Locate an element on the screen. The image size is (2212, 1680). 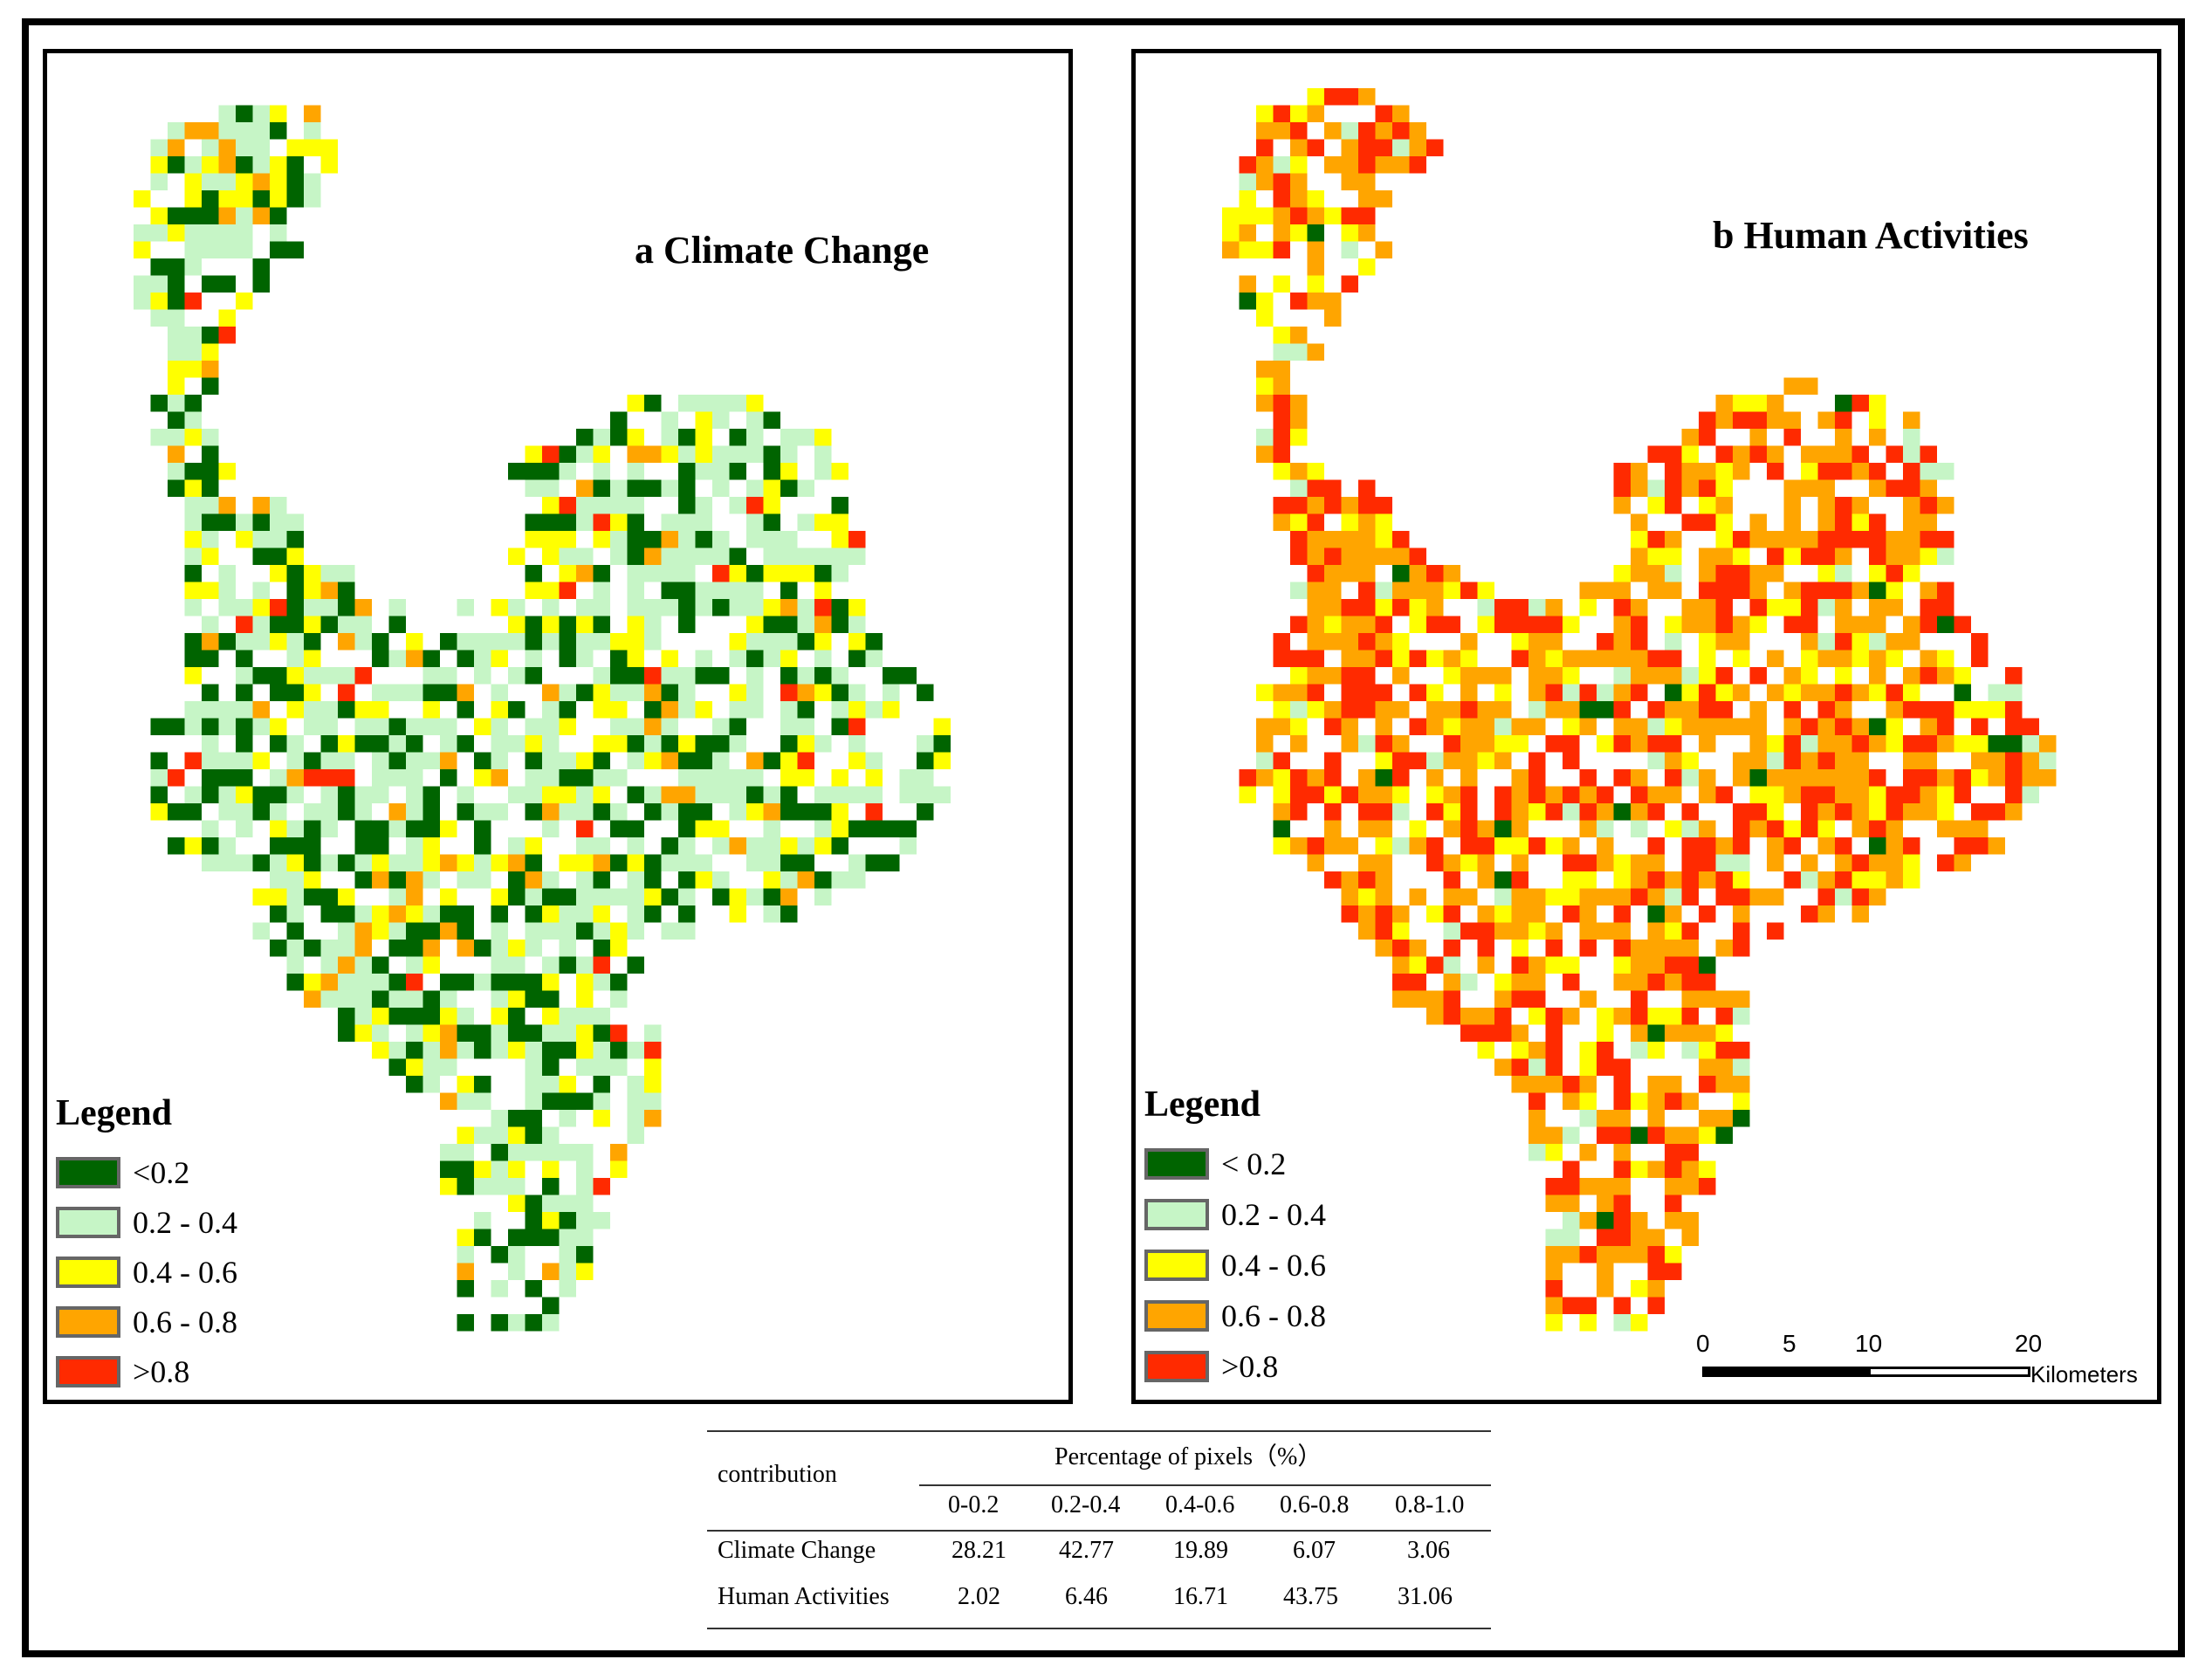
table-cell: 6.46 is located at coordinates (1087, 1596).